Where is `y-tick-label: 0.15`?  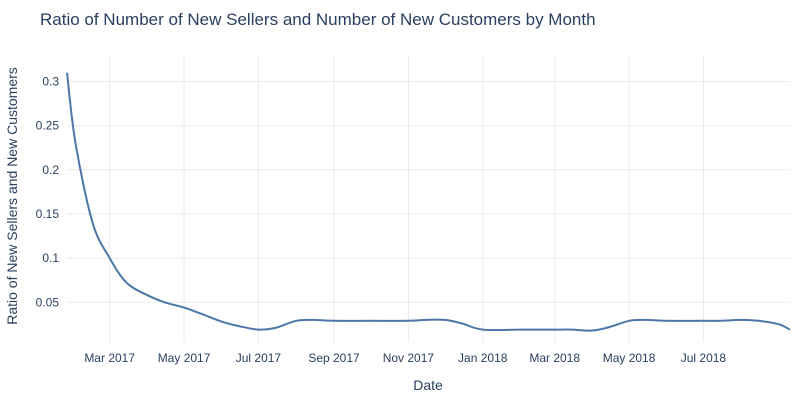
y-tick-label: 0.15 is located at coordinates (48, 214).